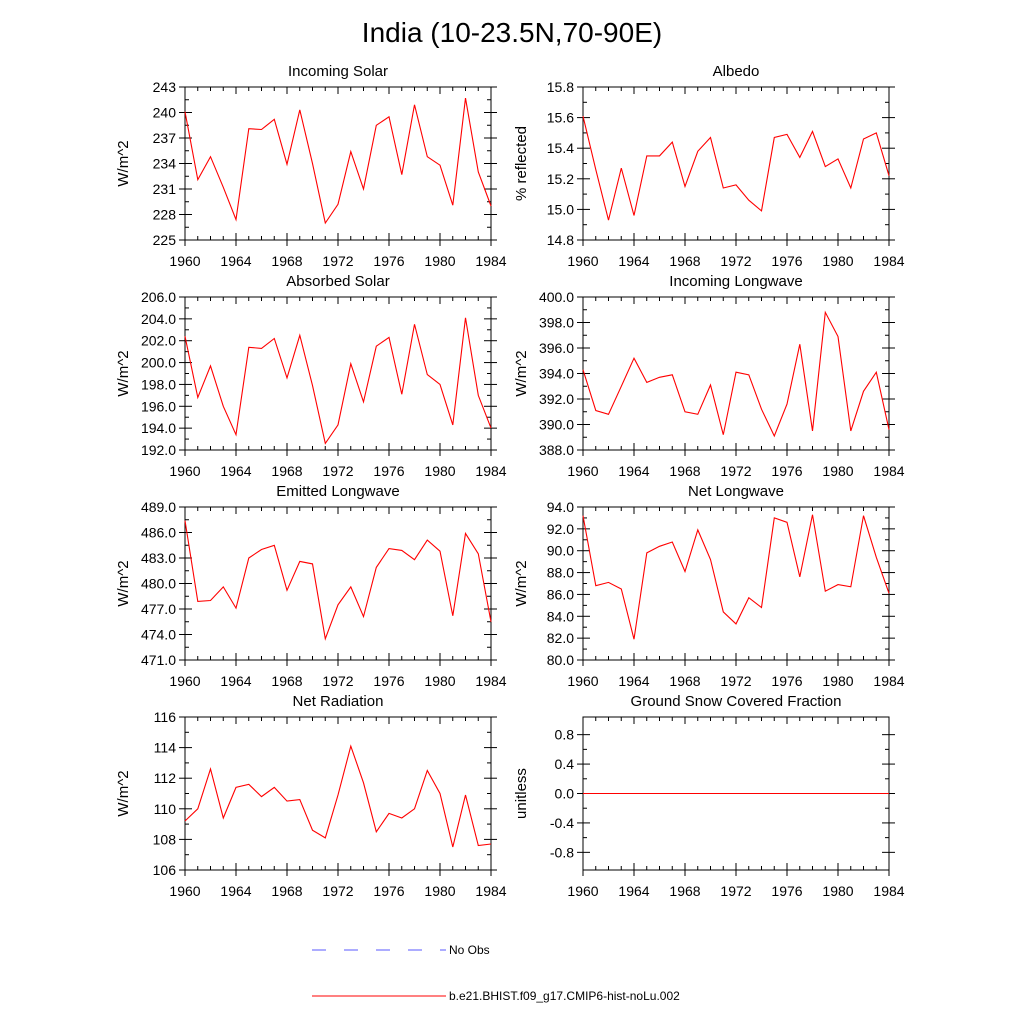 The height and width of the screenshot is (1024, 1024). Describe the element at coordinates (565, 794) in the screenshot. I see `y-tick-label: 0.0` at that location.